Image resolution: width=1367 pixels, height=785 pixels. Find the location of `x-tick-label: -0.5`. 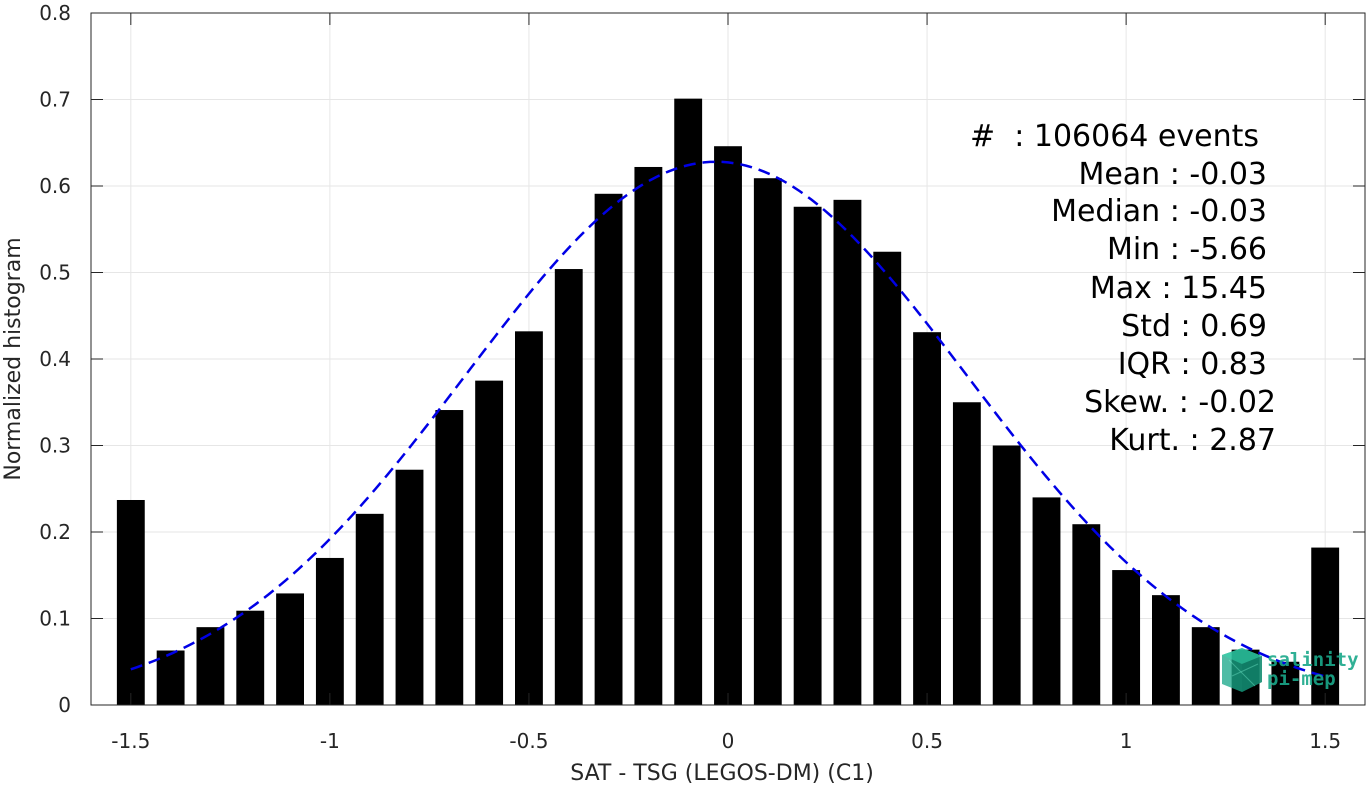

x-tick-label: -0.5 is located at coordinates (528, 741).